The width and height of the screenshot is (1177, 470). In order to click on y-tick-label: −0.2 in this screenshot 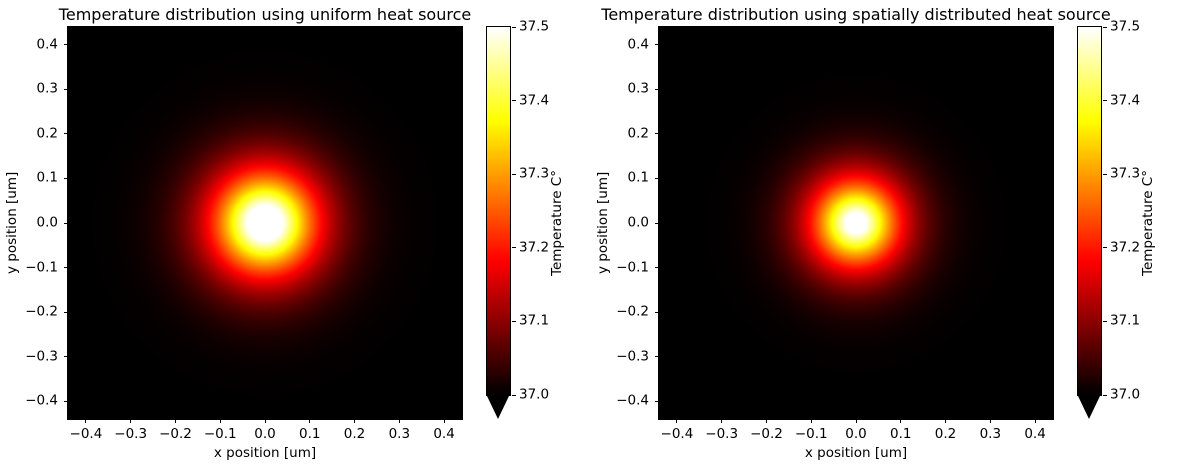, I will do `click(632, 311)`.